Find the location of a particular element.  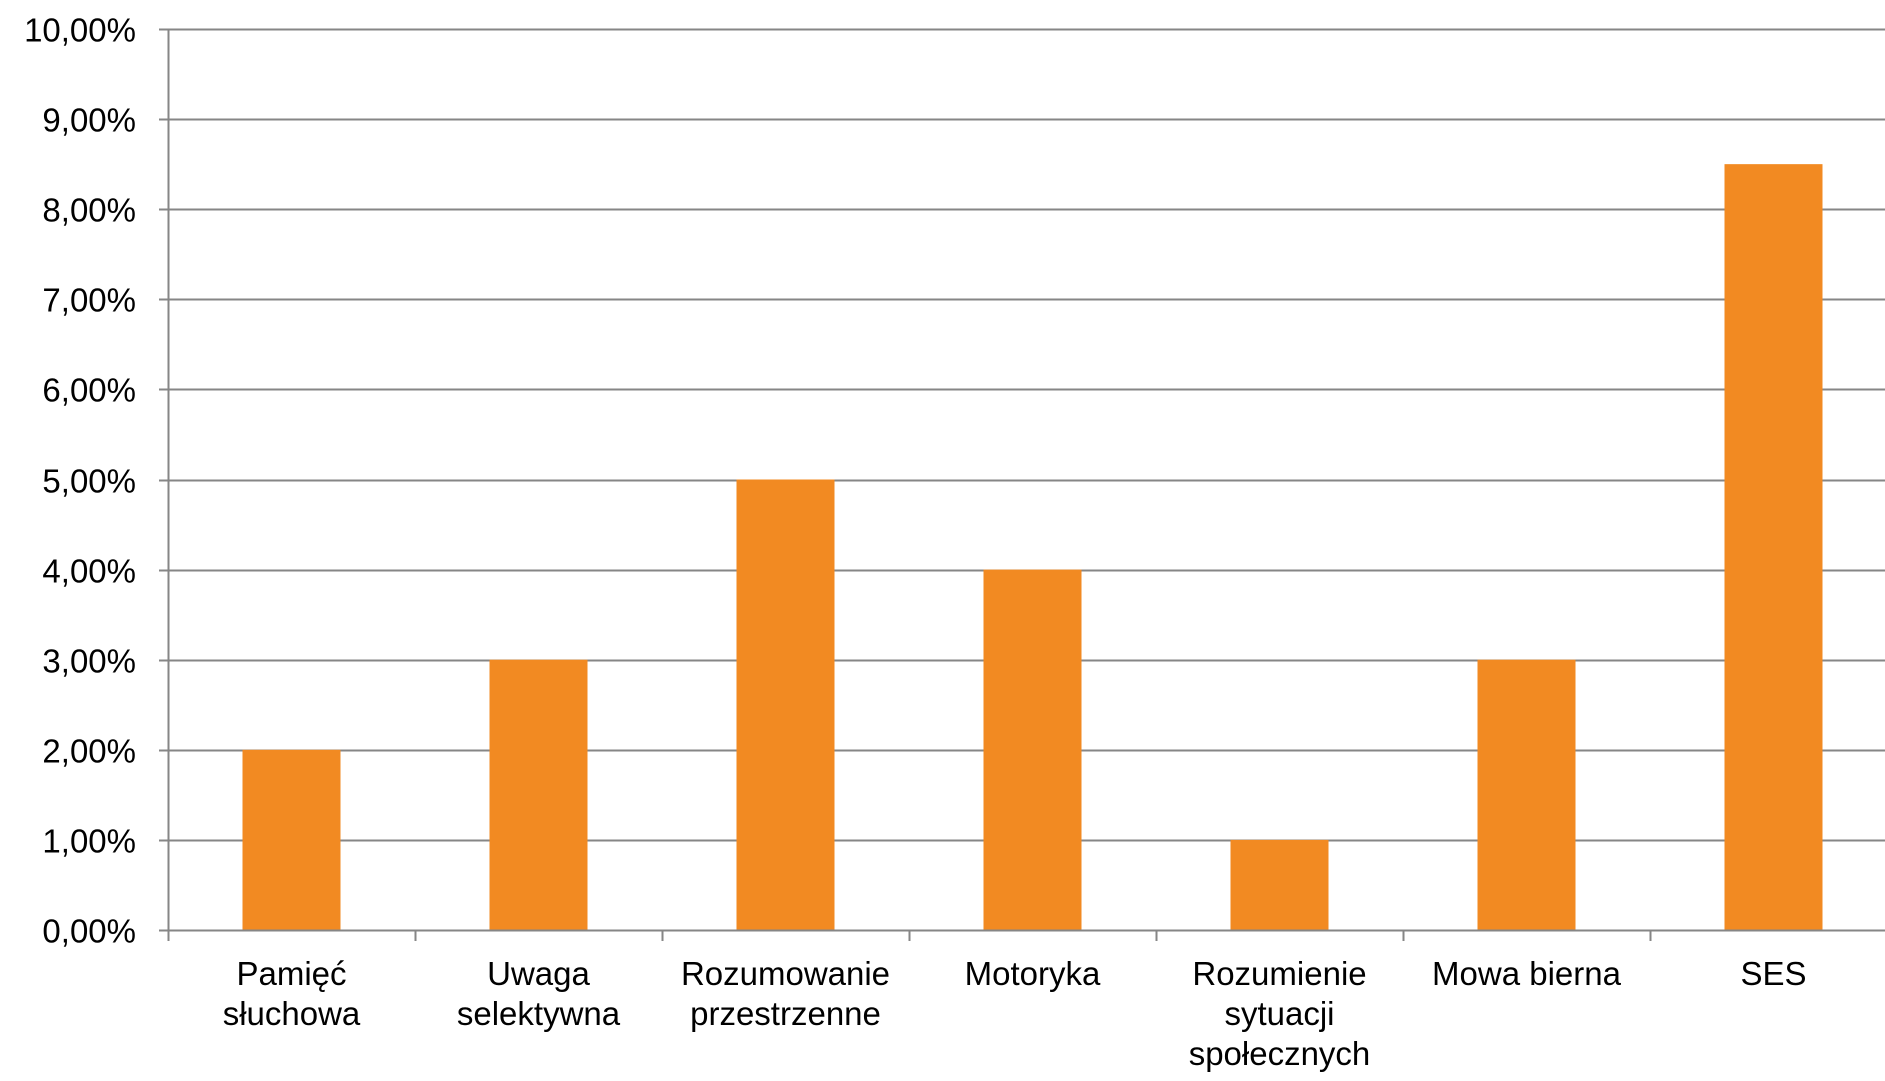

x-tick-label-line: Rozumowanie is located at coordinates (785, 973).